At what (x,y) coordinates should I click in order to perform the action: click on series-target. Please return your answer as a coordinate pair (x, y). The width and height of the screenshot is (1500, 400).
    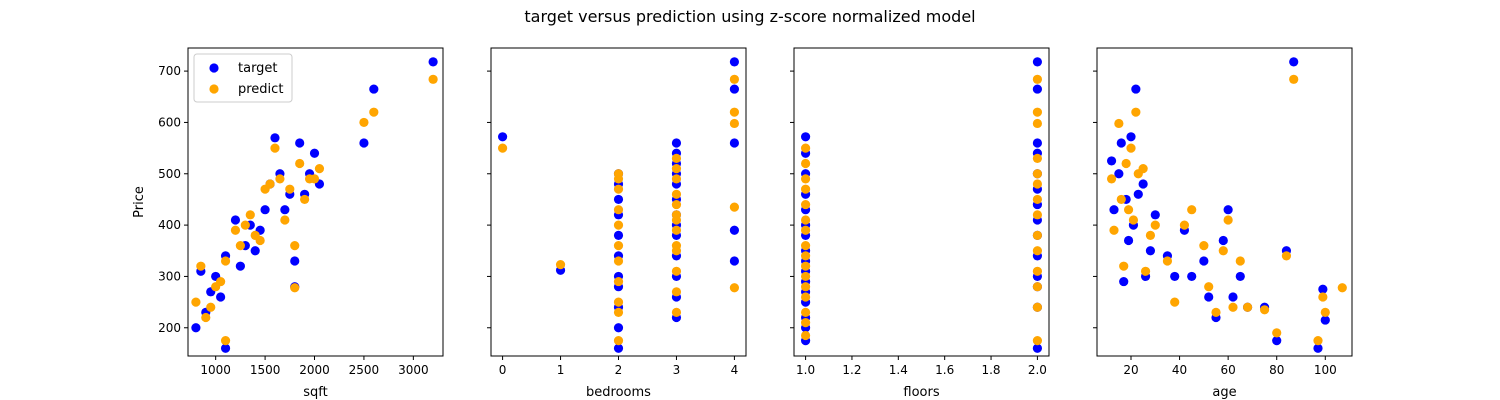
    Looking at the image, I should click on (921, 205).